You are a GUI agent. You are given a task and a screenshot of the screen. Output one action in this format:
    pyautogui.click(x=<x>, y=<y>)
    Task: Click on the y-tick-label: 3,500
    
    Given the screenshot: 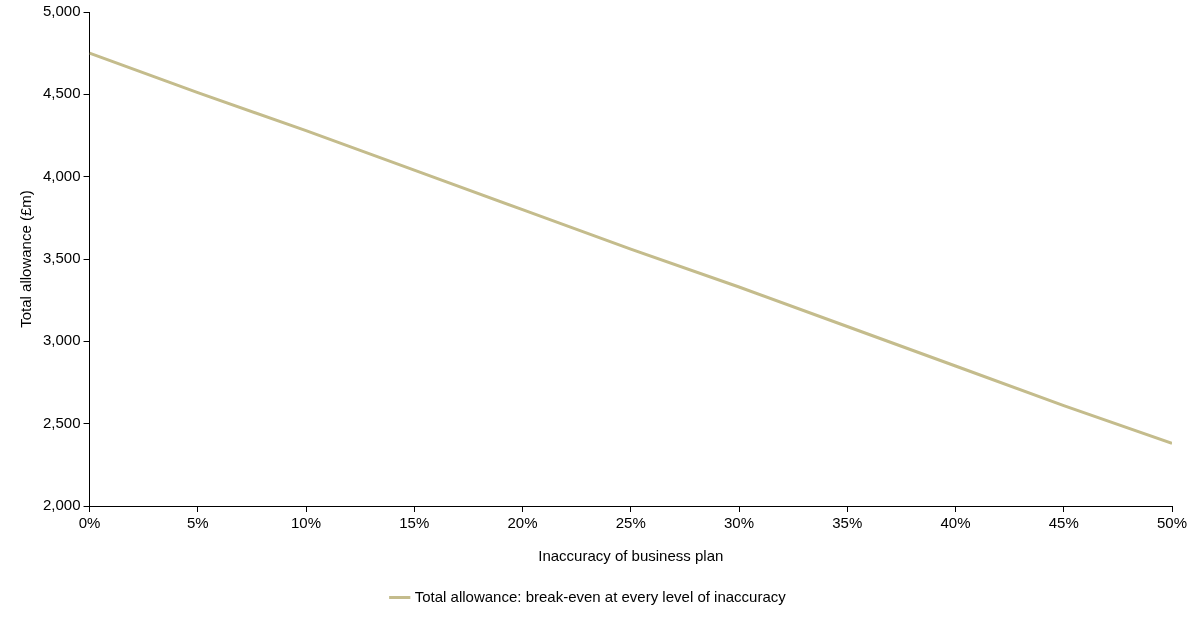 What is the action you would take?
    pyautogui.click(x=61, y=258)
    